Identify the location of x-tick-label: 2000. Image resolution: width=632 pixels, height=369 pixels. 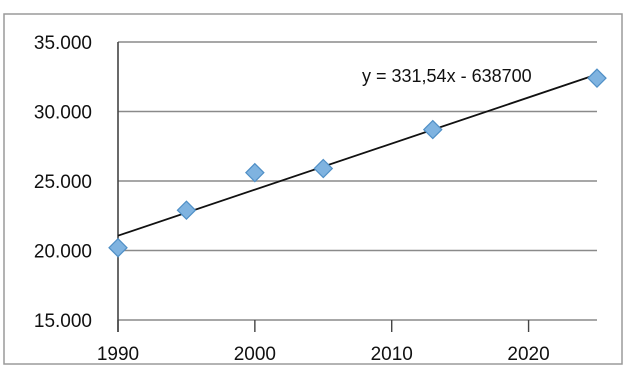
(255, 354).